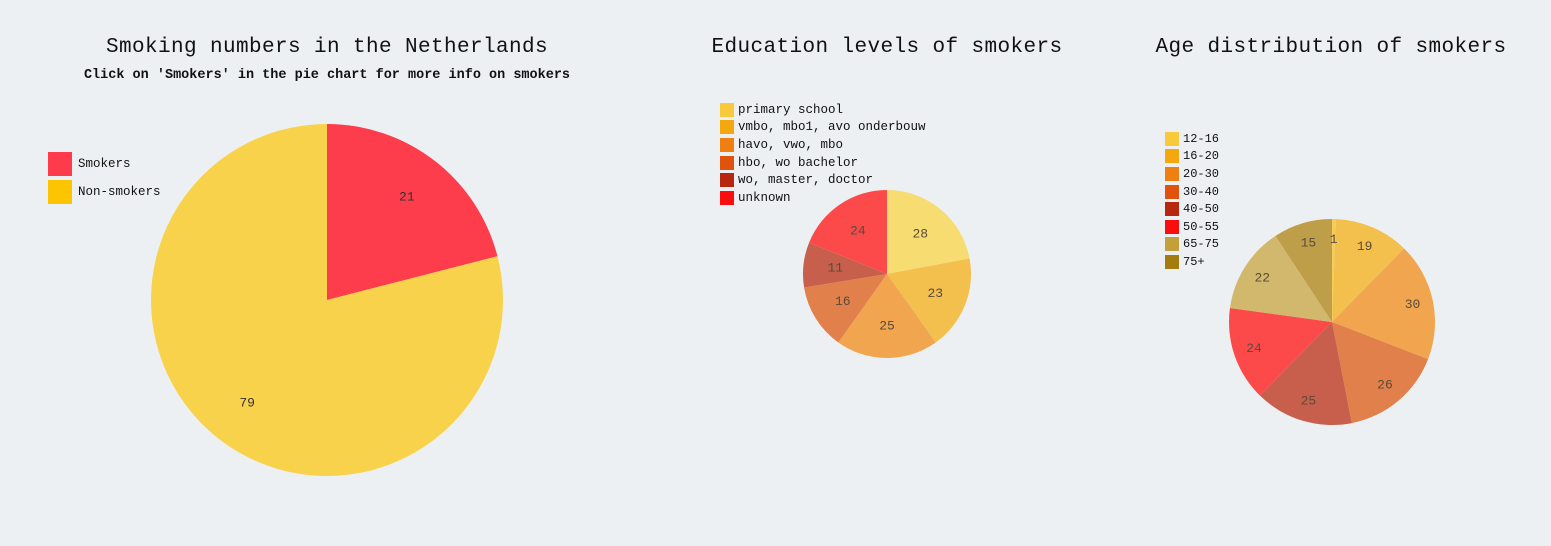 Image resolution: width=1551 pixels, height=546 pixels. Describe the element at coordinates (832, 127) in the screenshot. I see `legend-label: vmbo, mbo1, avo onderbouw` at that location.